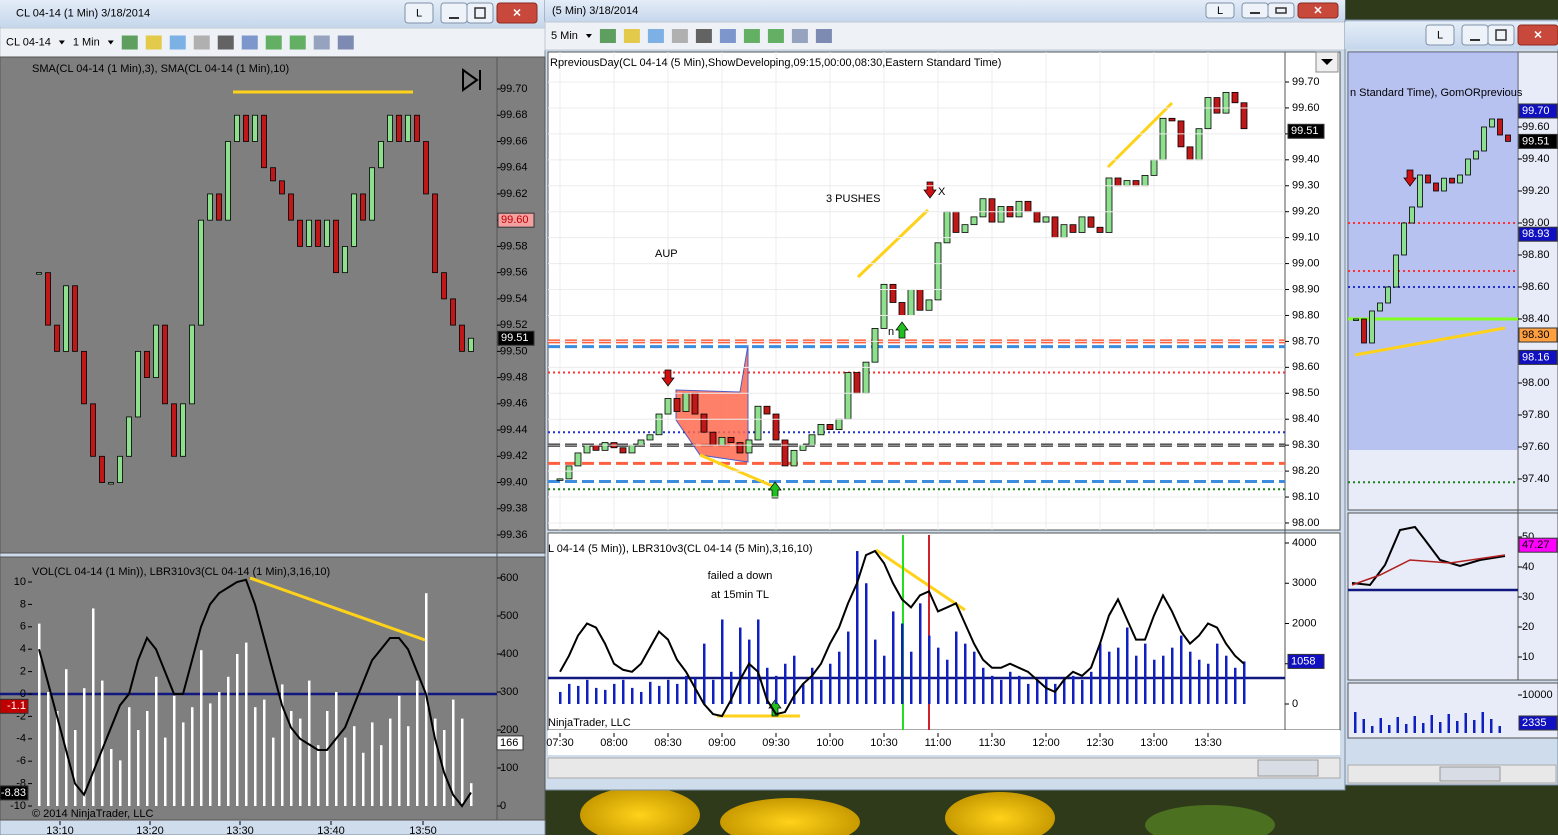 This screenshot has width=1558, height=840. I want to click on window-title: (5 Min) 3/18/2014, so click(595, 11).